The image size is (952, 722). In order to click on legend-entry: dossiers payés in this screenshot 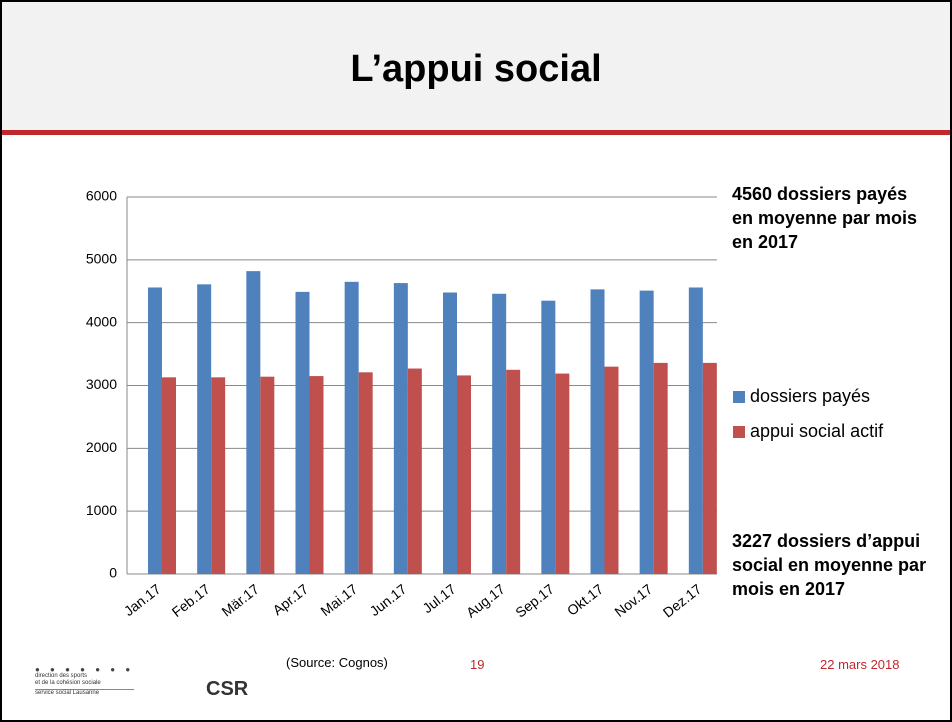, I will do `click(801, 396)`.